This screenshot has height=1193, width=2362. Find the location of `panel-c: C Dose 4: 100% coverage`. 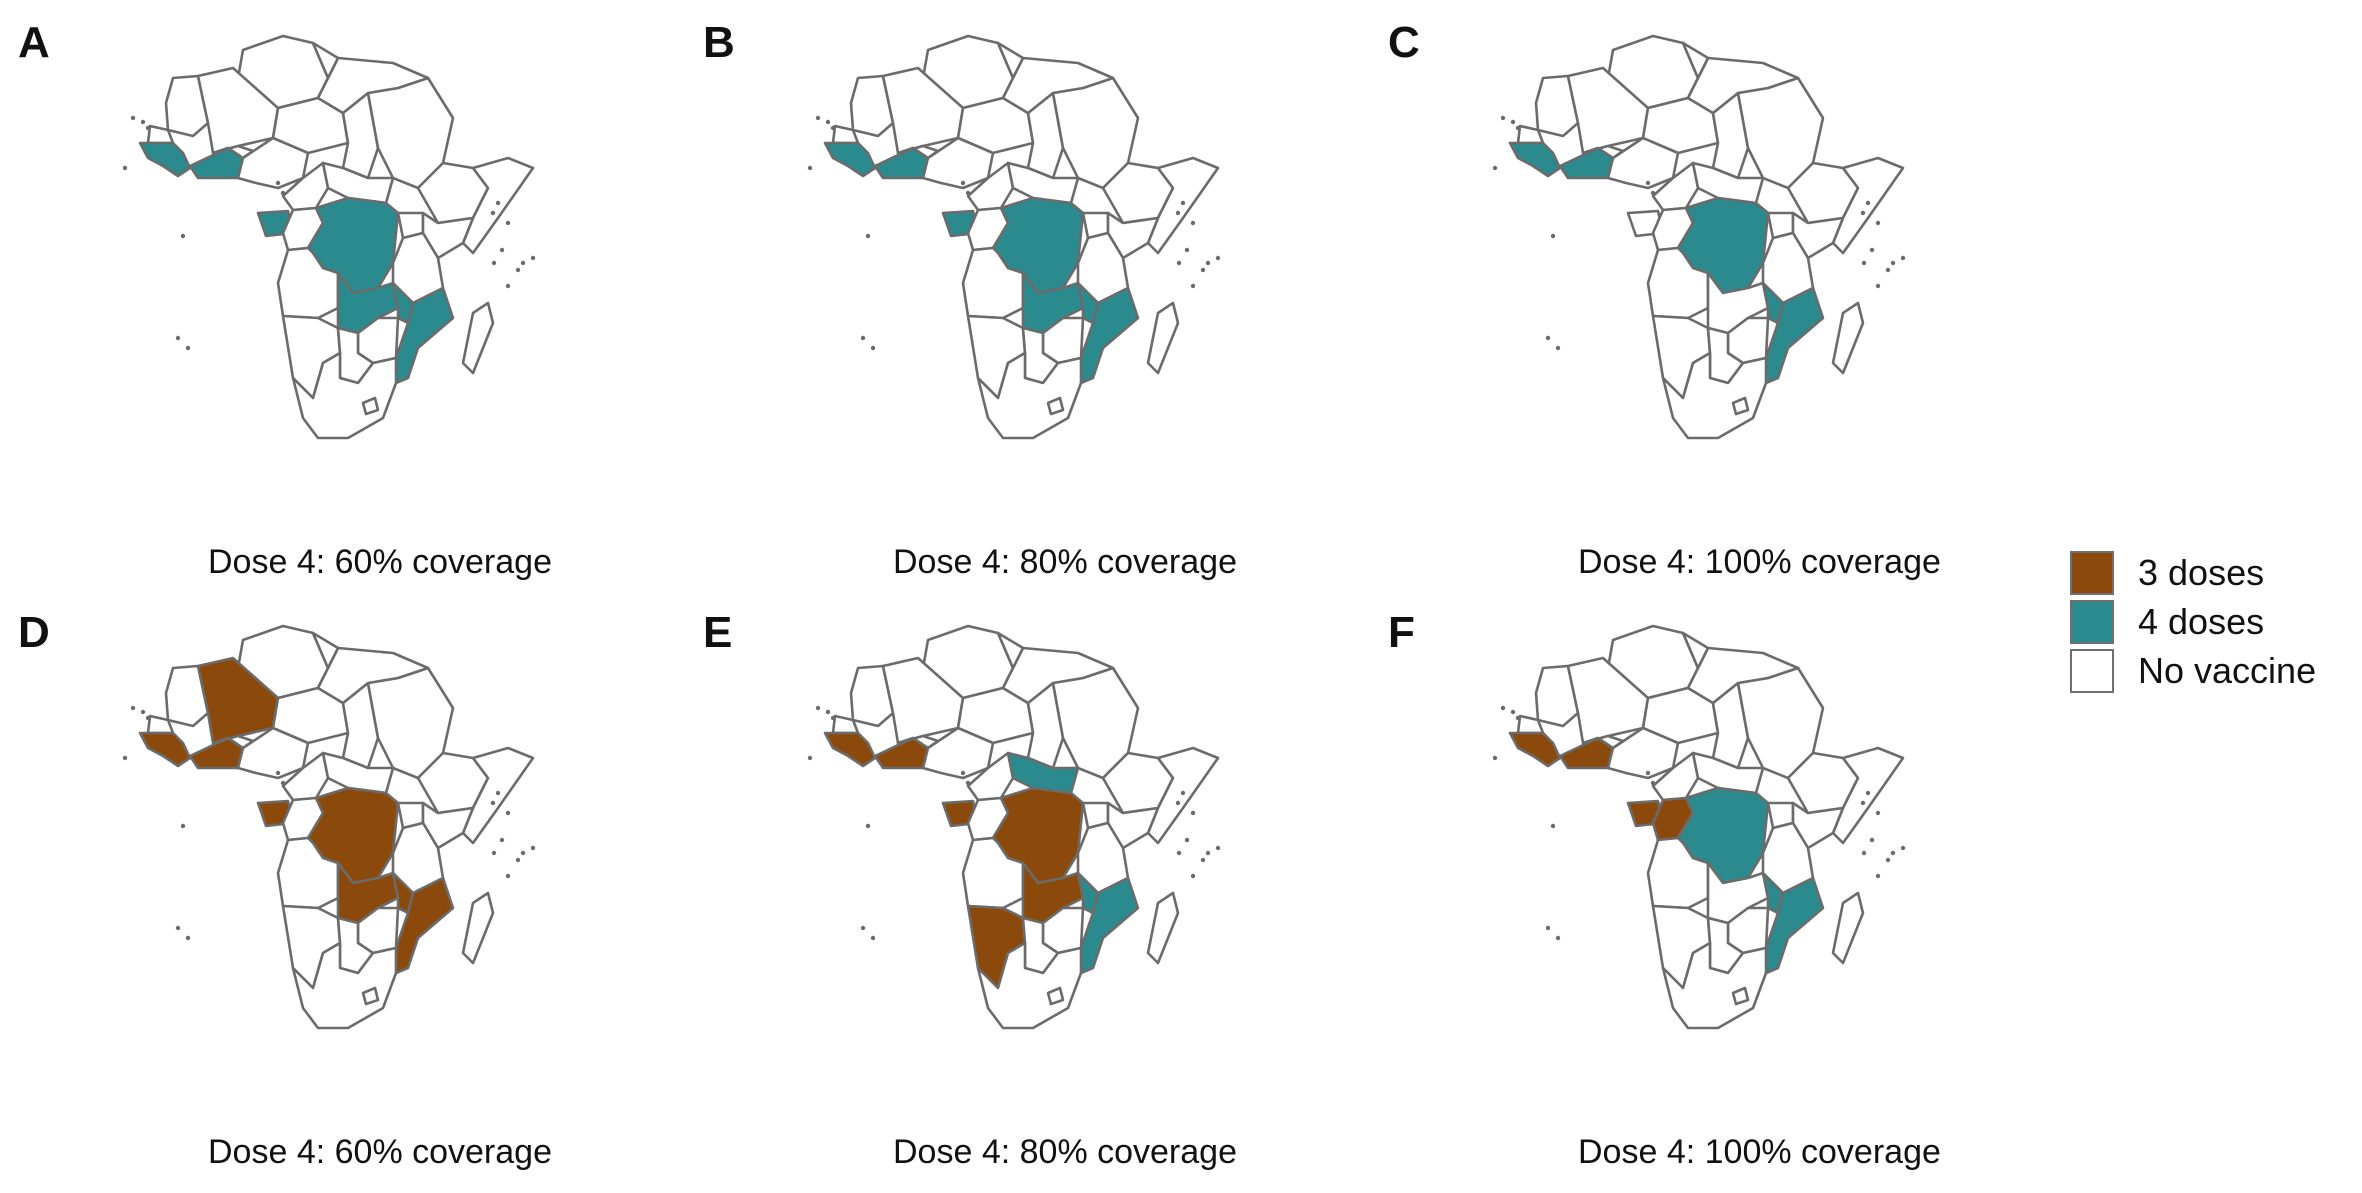

panel-c: C Dose 4: 100% coverage is located at coordinates (1698, 310).